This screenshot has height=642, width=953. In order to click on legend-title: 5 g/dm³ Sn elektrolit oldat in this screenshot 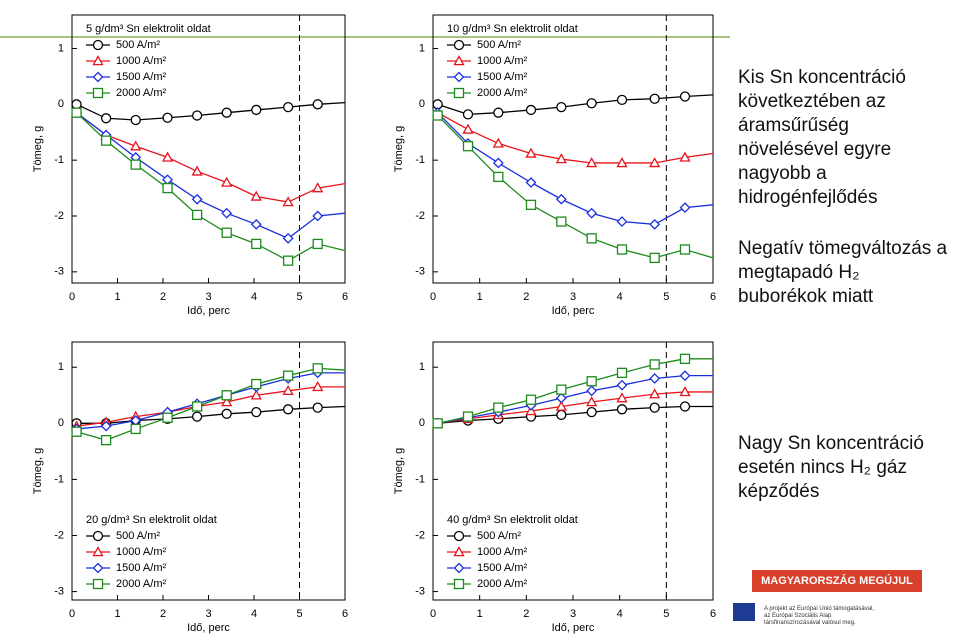, I will do `click(148, 29)`.